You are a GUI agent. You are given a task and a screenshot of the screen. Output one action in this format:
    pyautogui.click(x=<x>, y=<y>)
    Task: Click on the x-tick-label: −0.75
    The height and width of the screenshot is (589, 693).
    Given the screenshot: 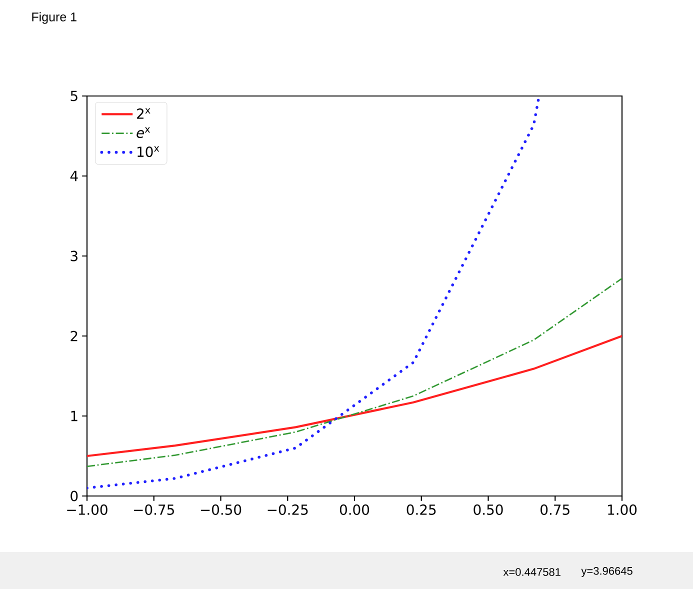 What is the action you would take?
    pyautogui.click(x=154, y=509)
    